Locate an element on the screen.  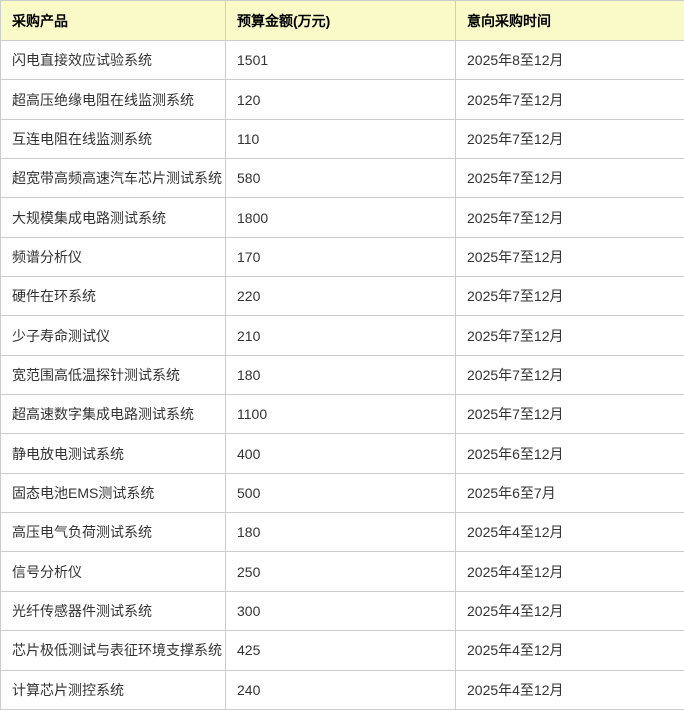
budget-cell: 170 is located at coordinates (340, 257).